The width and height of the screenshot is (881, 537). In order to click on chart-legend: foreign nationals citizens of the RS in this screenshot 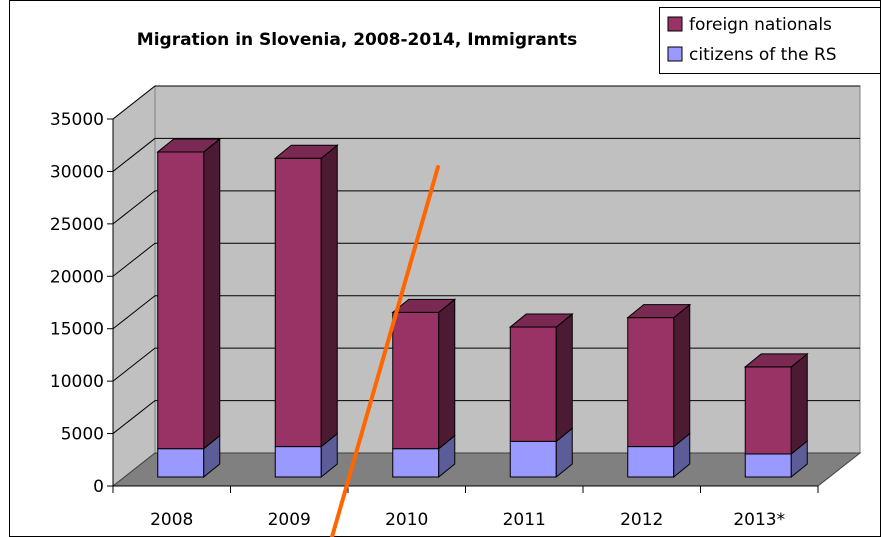, I will do `click(770, 40)`.